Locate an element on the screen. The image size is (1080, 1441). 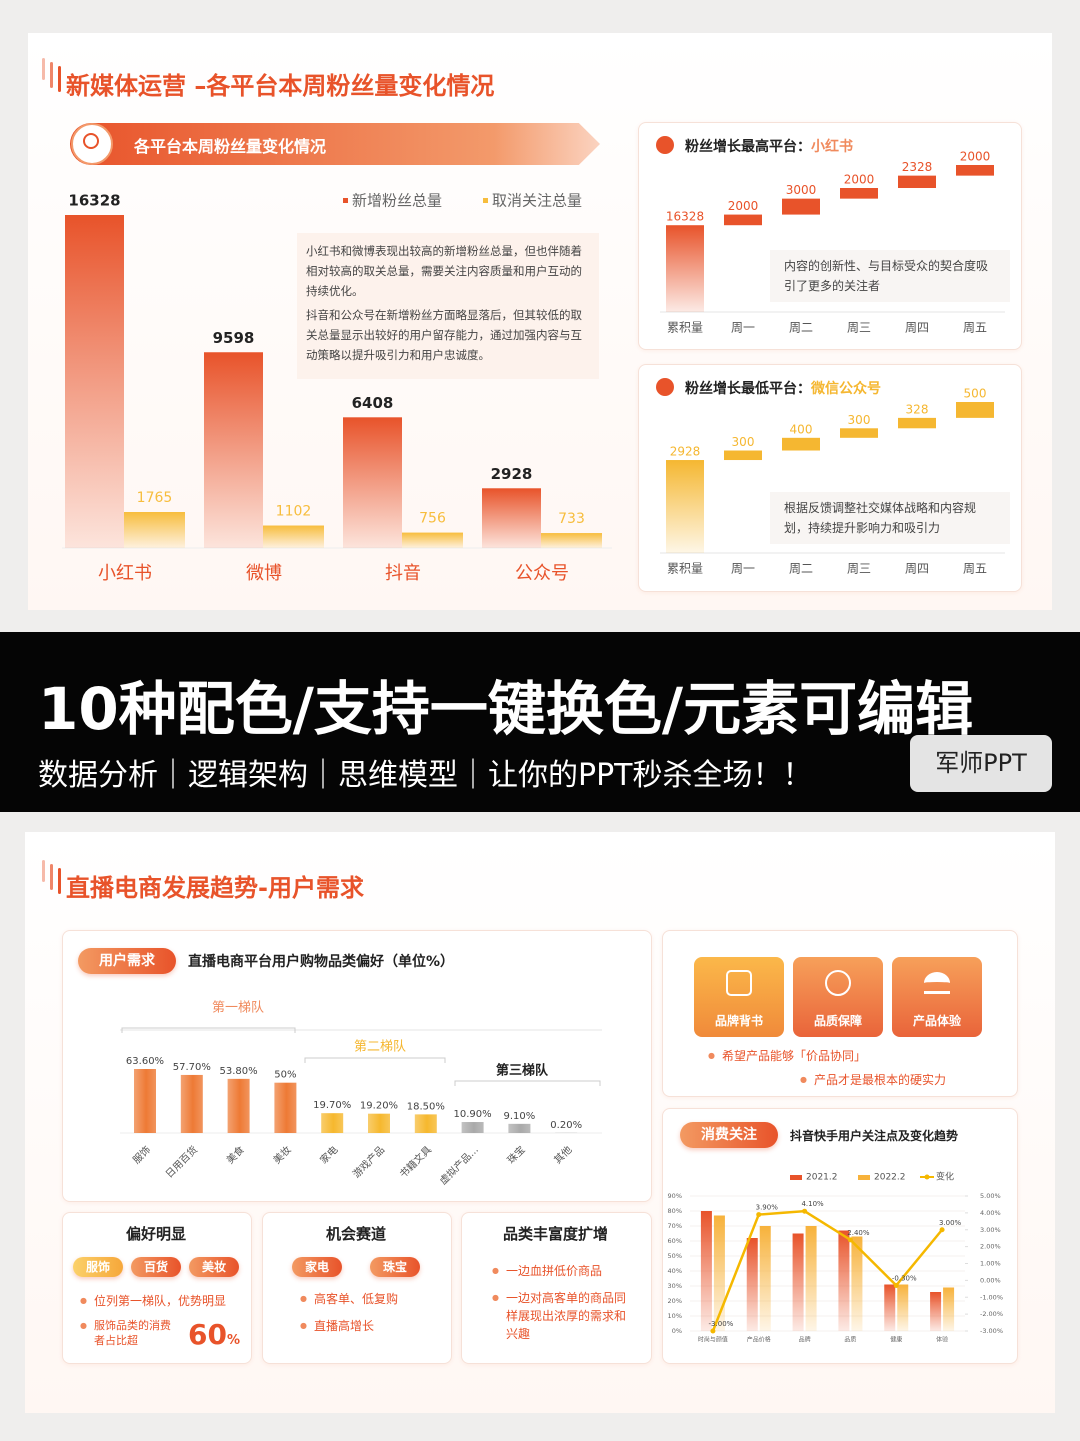
x-tick-label: 周三 is located at coordinates (859, 569).